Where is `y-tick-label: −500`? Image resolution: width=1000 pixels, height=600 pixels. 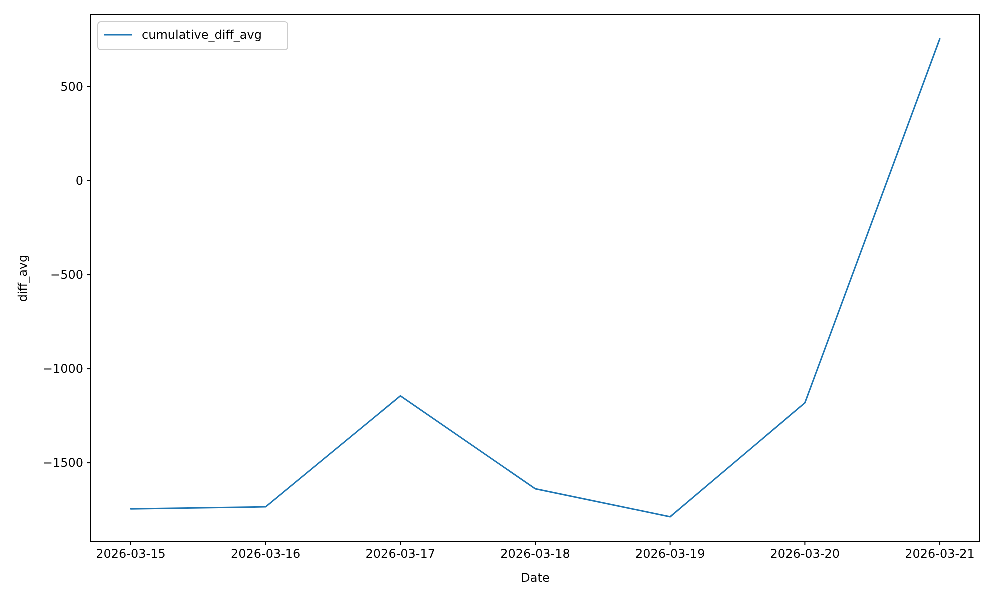
y-tick-label: −500 is located at coordinates (67, 275).